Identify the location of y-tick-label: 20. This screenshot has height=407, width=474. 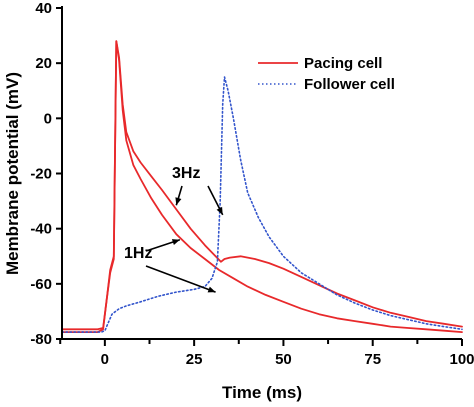
(43, 63).